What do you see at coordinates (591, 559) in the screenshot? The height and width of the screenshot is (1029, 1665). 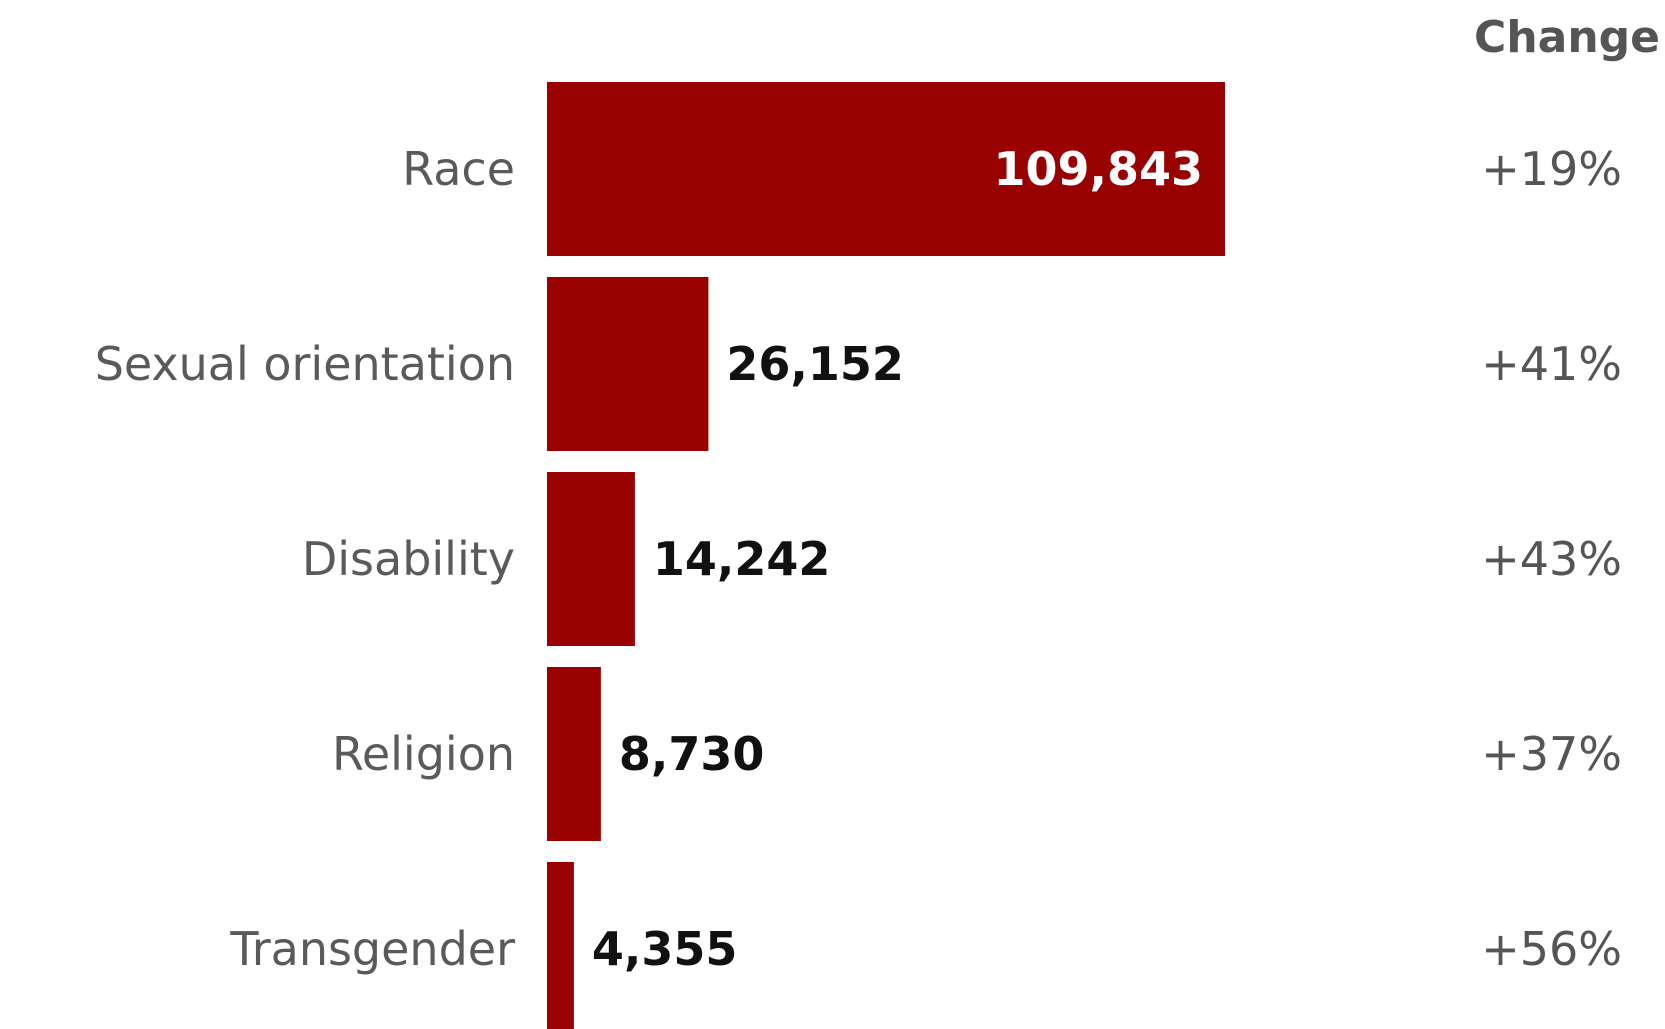 I see `bar-disability` at bounding box center [591, 559].